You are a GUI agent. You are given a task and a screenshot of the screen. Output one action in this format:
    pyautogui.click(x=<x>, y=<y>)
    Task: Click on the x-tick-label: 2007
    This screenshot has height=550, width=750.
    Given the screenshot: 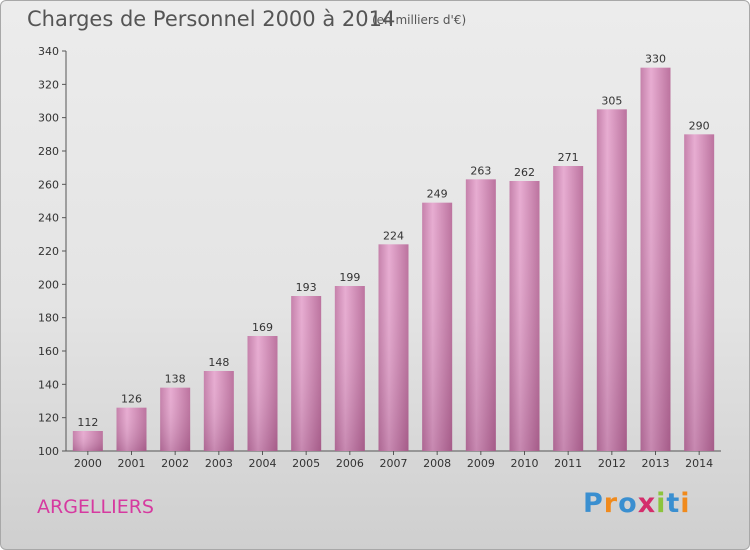 What is the action you would take?
    pyautogui.click(x=394, y=463)
    